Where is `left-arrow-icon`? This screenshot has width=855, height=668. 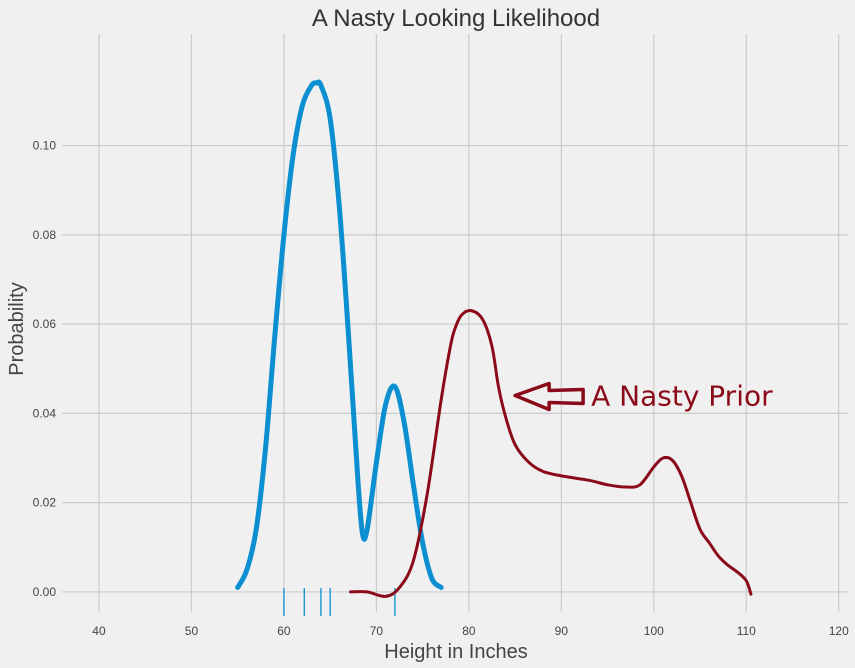
left-arrow-icon is located at coordinates (549, 396).